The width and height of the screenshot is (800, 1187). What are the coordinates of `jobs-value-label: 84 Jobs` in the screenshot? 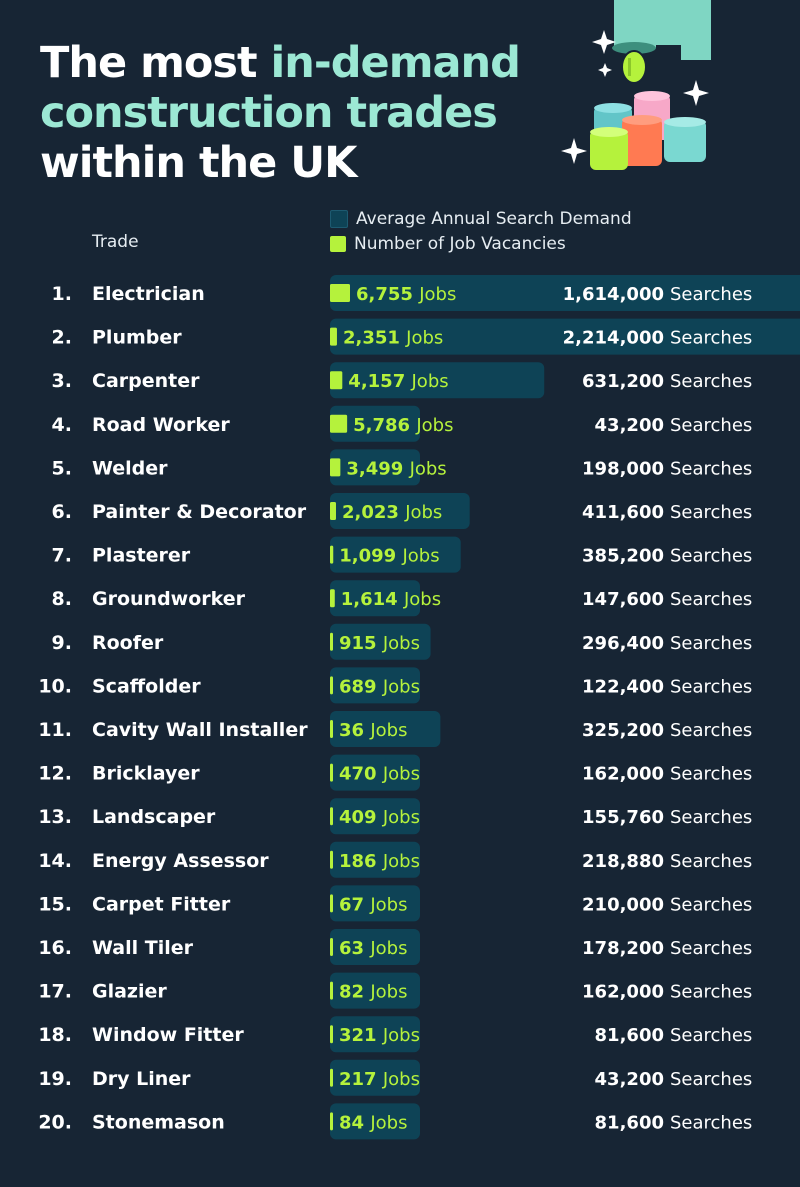 It's located at (373, 1122).